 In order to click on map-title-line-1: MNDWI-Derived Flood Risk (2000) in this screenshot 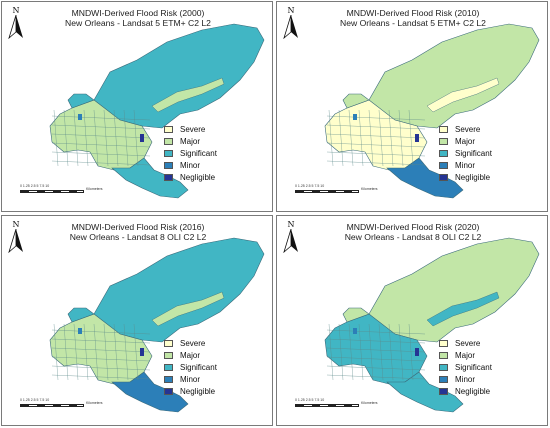, I will do `click(138, 13)`.